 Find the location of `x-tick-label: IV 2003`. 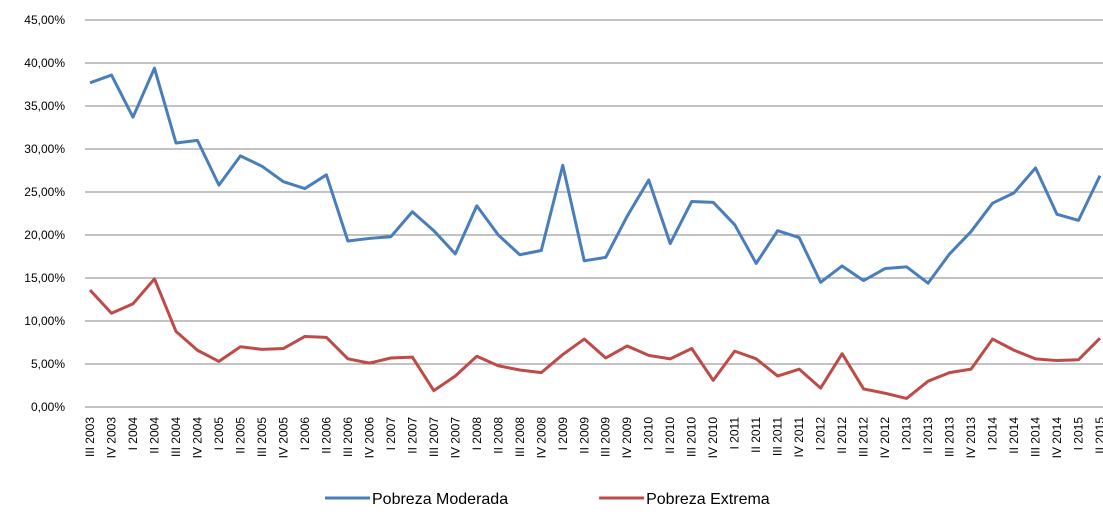

x-tick-label: IV 2003 is located at coordinates (111, 438).